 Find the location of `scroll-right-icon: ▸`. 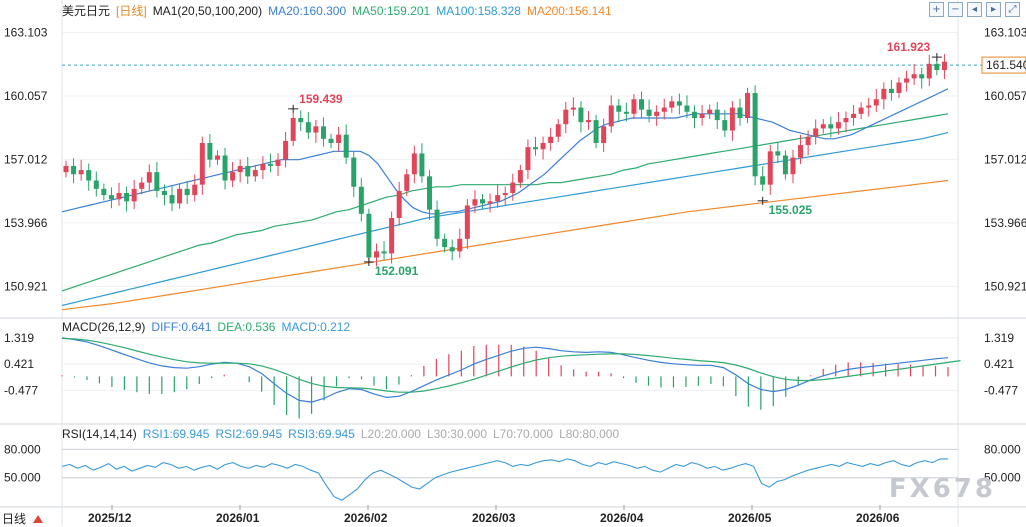

scroll-right-icon: ▸ is located at coordinates (993, 9).